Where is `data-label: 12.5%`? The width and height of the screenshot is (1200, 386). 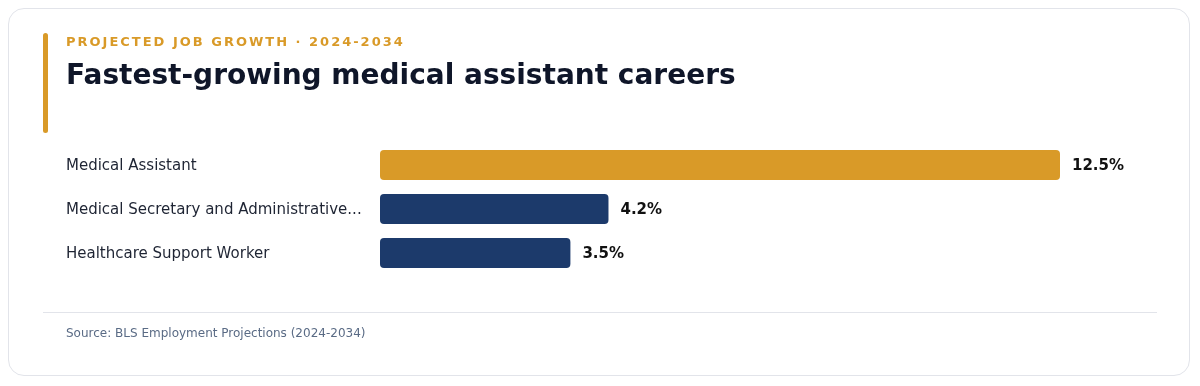
data-label: 12.5% is located at coordinates (1098, 165).